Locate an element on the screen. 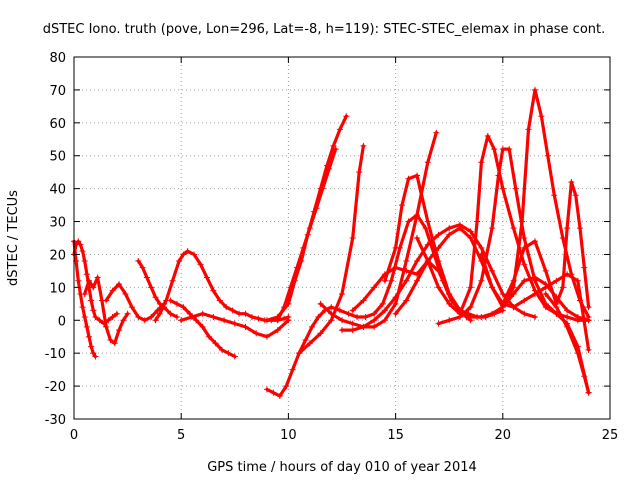 This screenshot has width=640, height=480. y-tick-label: 80 is located at coordinates (57, 58).